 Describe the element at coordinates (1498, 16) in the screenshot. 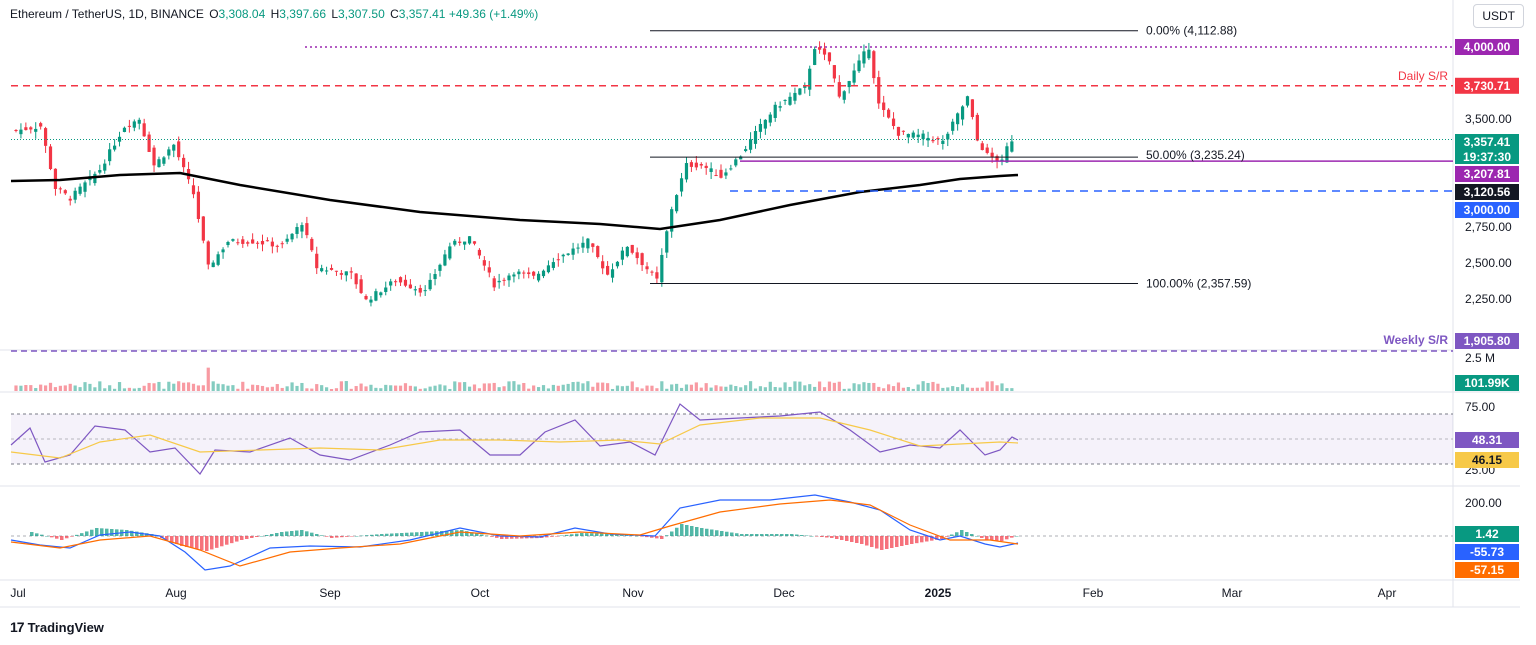

I see `currency-button: USDT` at that location.